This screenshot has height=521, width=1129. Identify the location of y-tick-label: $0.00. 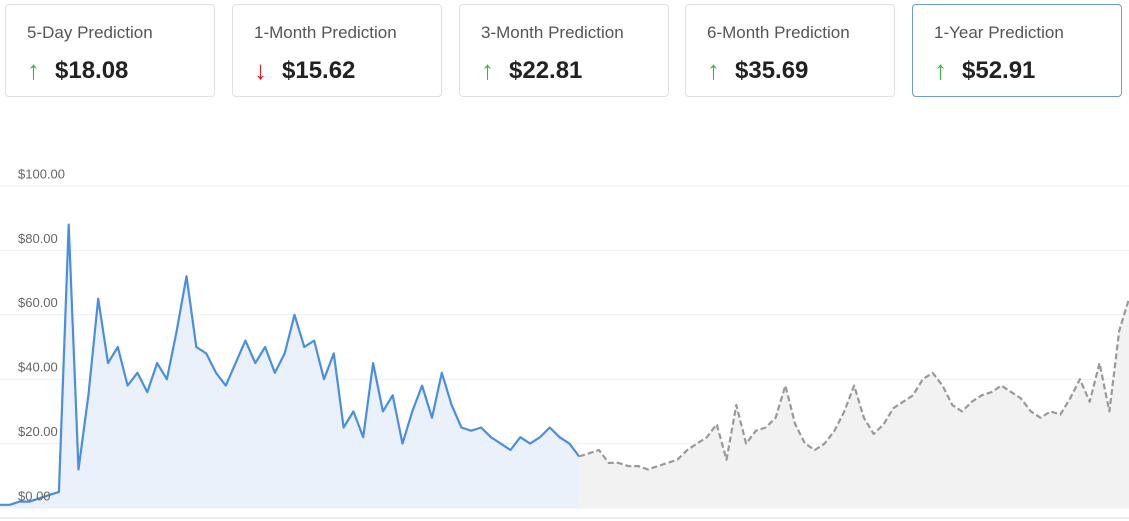
(34, 495).